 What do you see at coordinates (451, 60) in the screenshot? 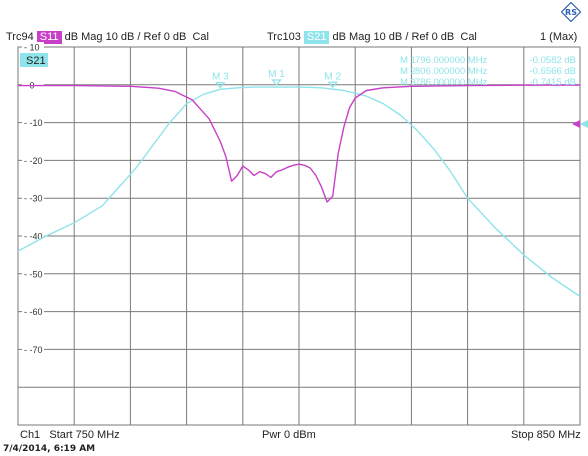
I see `marker-readout-text: 796.000000 MHz` at bounding box center [451, 60].